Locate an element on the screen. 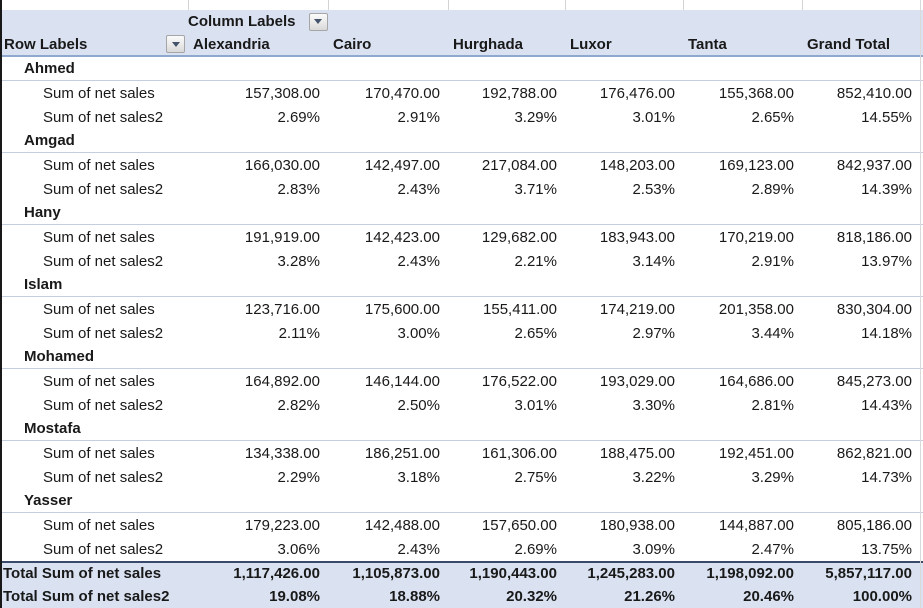  value-cell: 20.32% is located at coordinates (531, 596).